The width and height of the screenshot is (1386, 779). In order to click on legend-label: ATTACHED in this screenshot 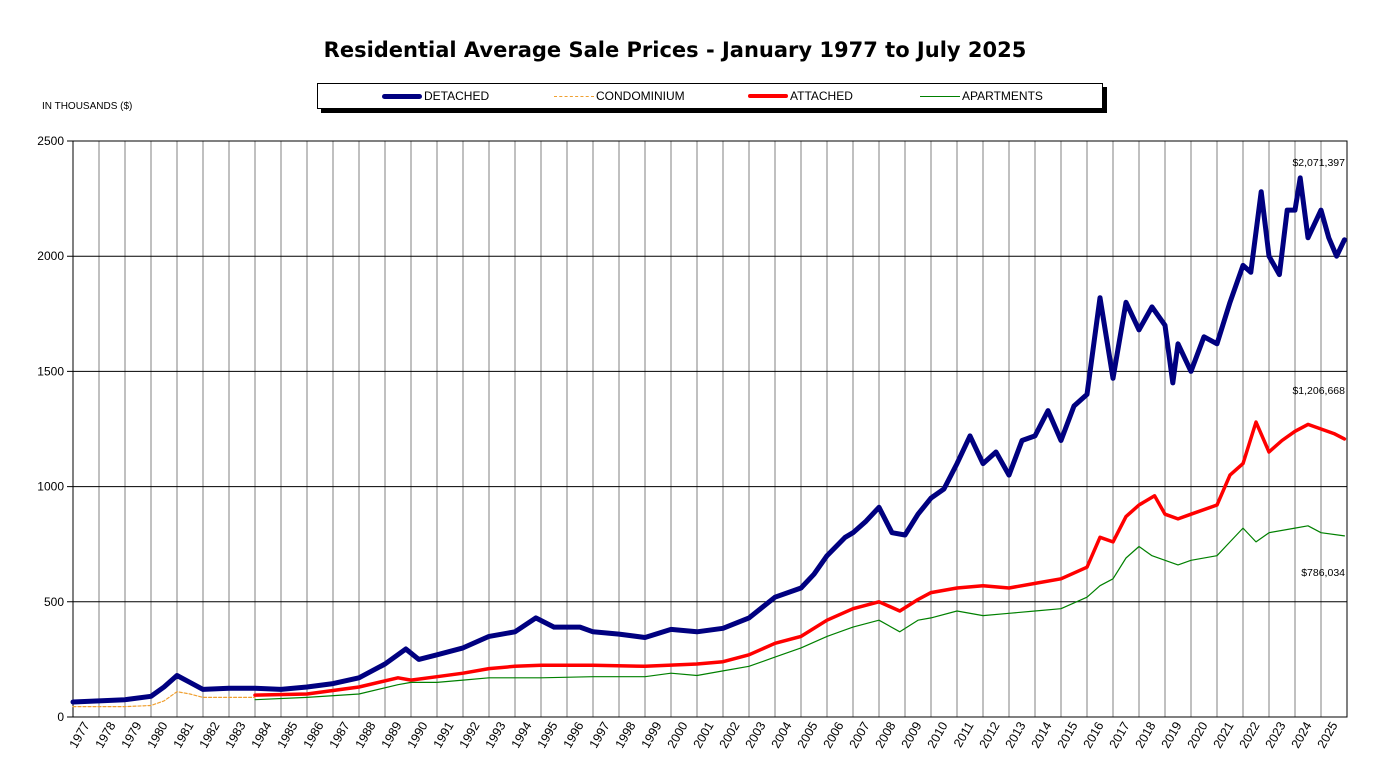, I will do `click(821, 96)`.